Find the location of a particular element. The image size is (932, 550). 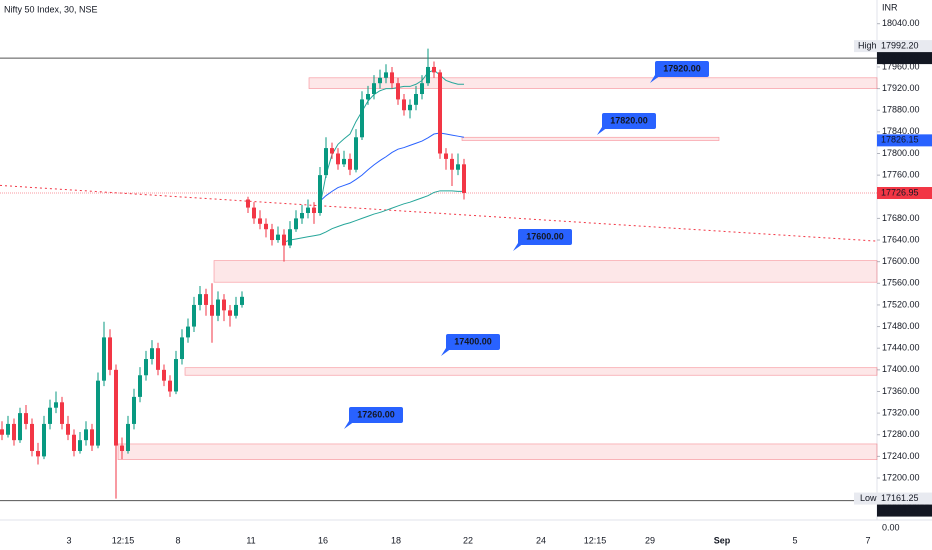

low-value-box is located at coordinates (904, 498).